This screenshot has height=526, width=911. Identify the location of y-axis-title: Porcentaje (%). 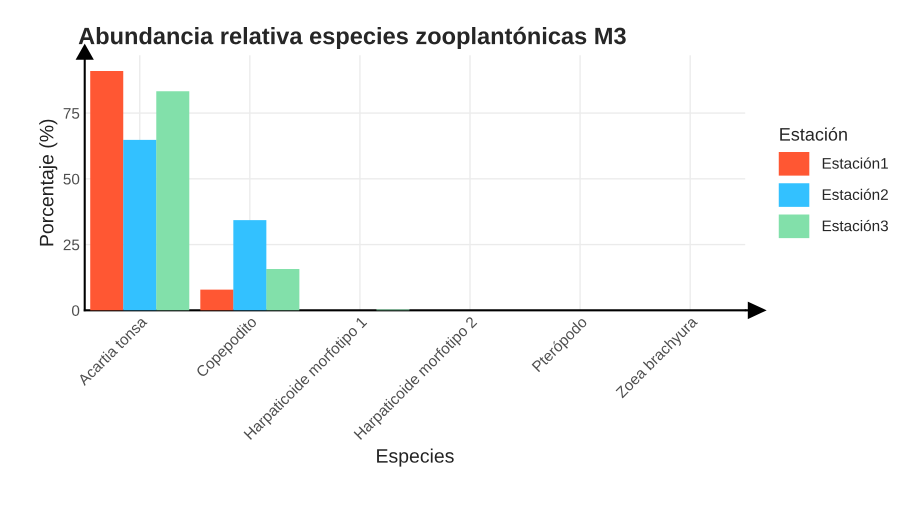
(48, 183).